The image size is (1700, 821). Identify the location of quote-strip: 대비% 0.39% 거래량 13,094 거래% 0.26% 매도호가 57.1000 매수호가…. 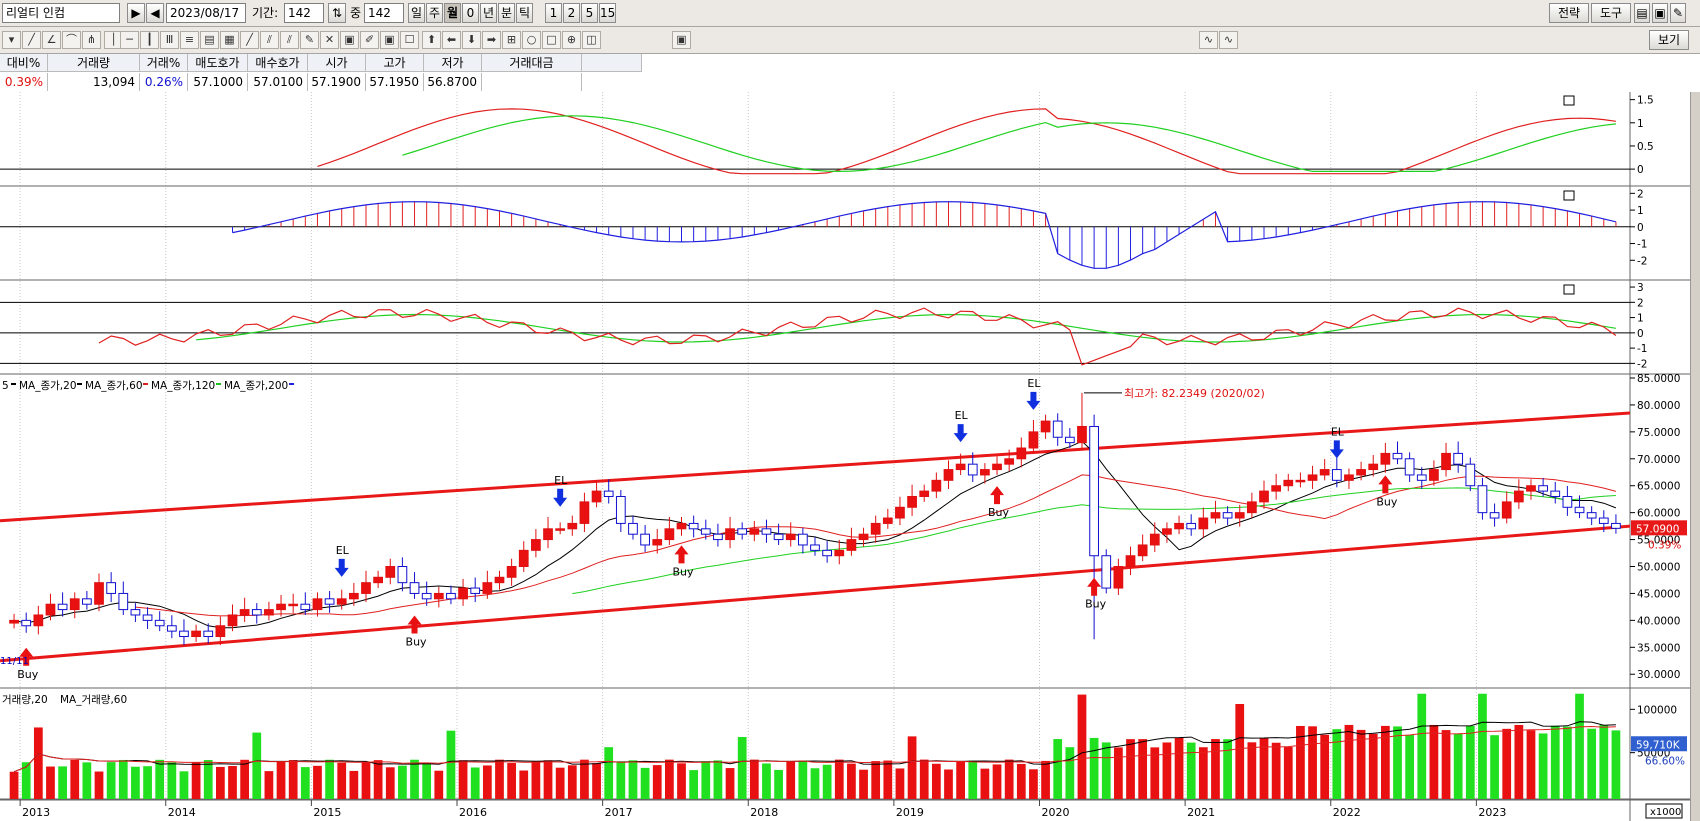
(850, 73).